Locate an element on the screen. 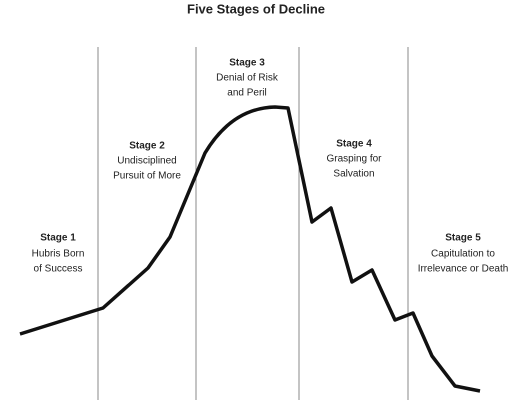 This screenshot has height=400, width=512. stage-description: Pursuit of More is located at coordinates (147, 176).